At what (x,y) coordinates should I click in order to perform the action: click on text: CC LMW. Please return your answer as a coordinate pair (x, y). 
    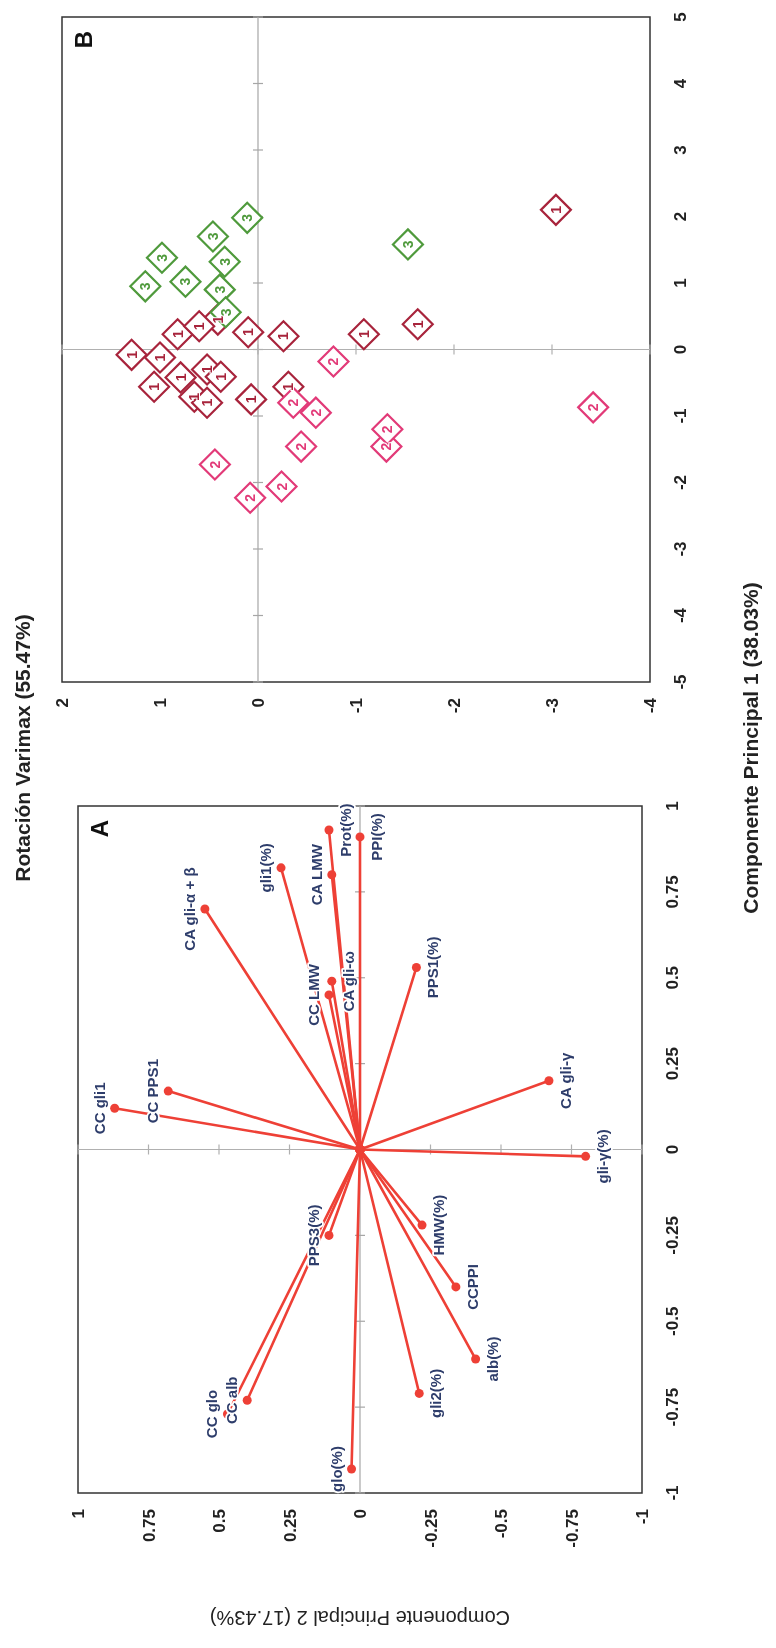
    Looking at the image, I should click on (313, 994).